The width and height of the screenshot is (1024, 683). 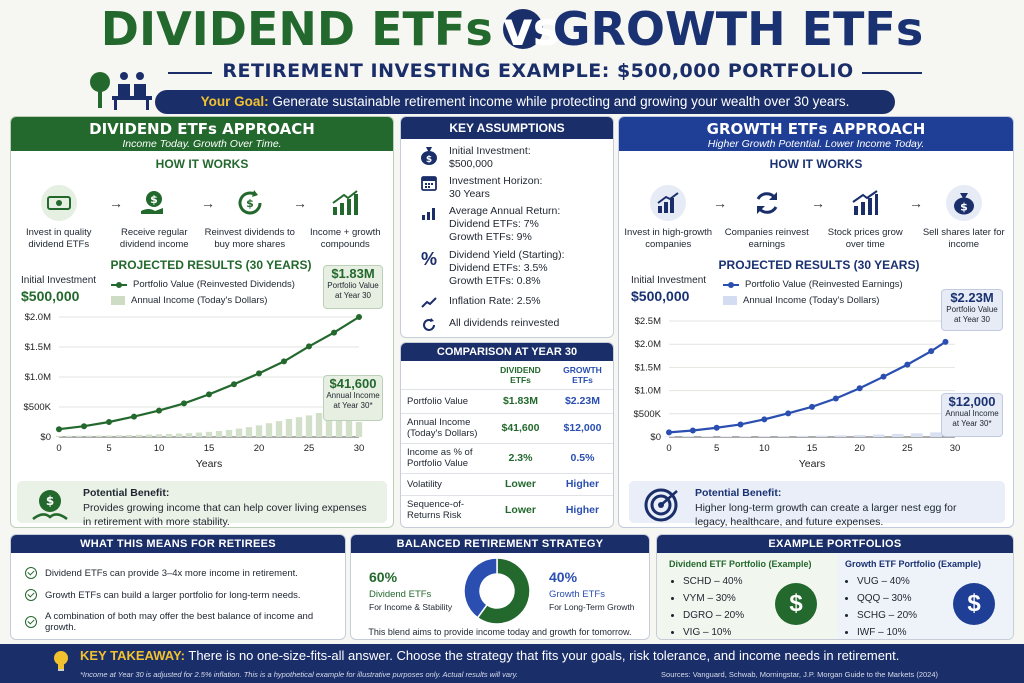 I want to click on dividend-legend-bar: Annual Income (Today's Dollars), so click(x=189, y=300).